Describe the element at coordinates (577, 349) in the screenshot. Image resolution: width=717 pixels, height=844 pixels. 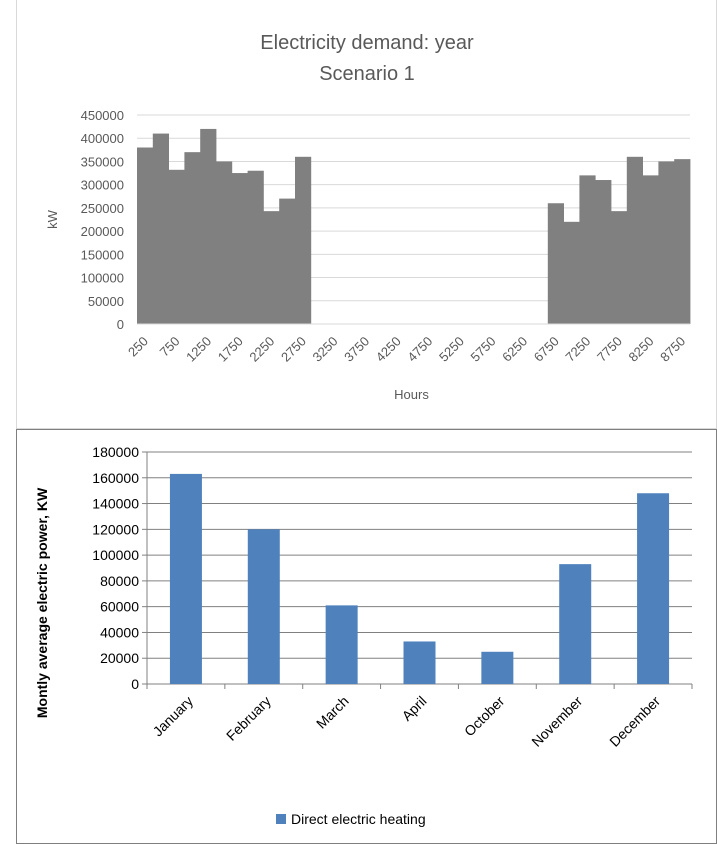
I see `x-tick-label: 7250` at that location.